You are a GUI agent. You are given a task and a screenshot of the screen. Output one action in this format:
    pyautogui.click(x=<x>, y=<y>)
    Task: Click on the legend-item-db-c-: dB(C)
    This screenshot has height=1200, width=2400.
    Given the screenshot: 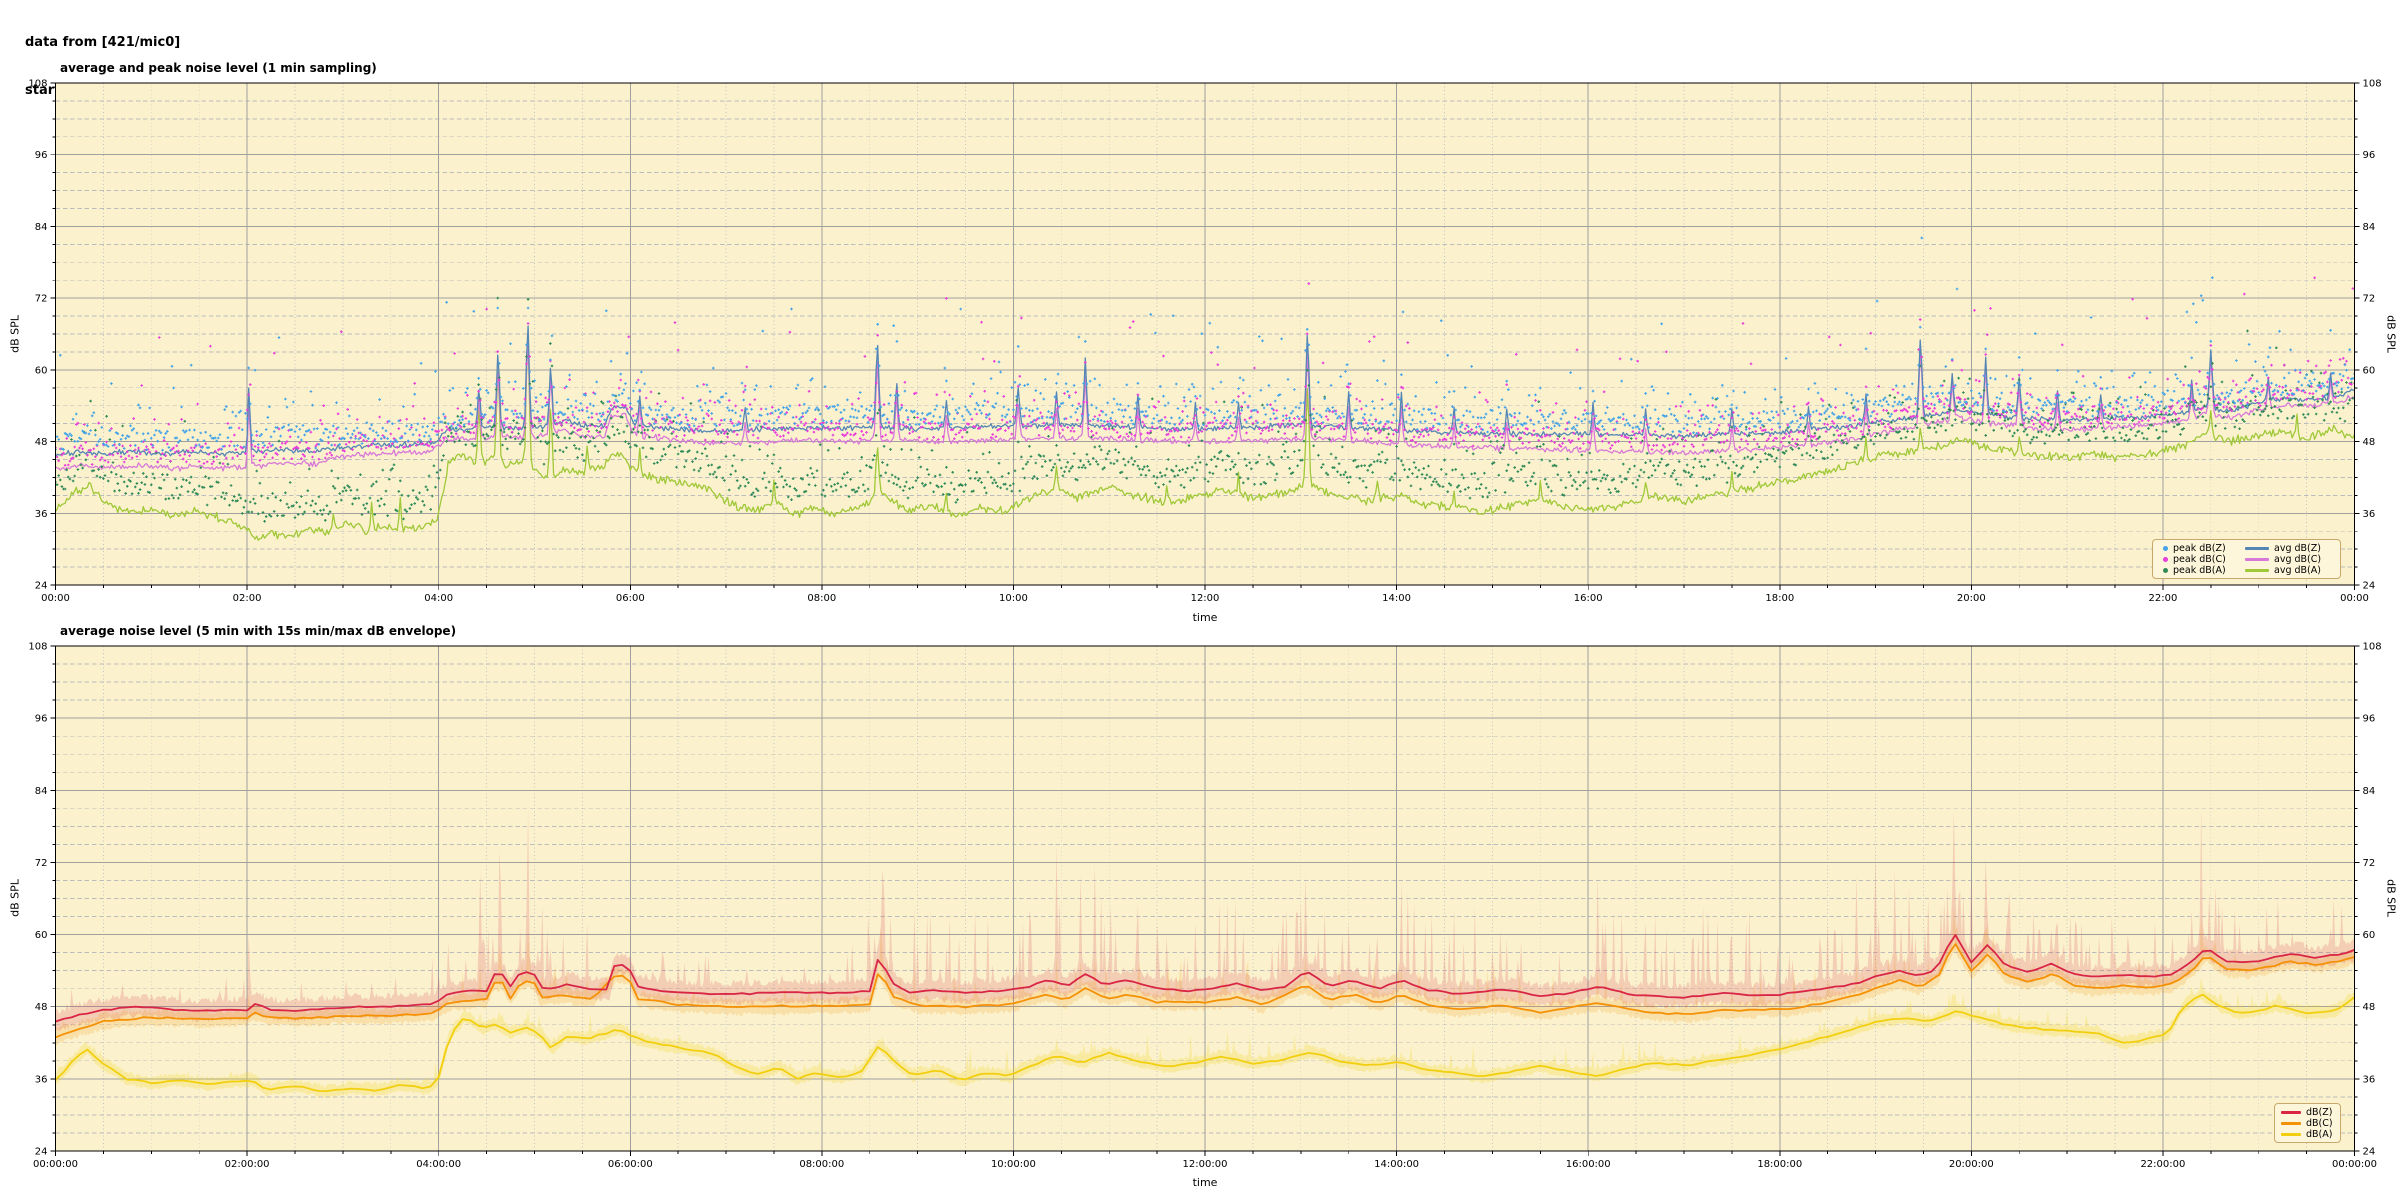 What is the action you would take?
    pyautogui.click(x=2307, y=1123)
    